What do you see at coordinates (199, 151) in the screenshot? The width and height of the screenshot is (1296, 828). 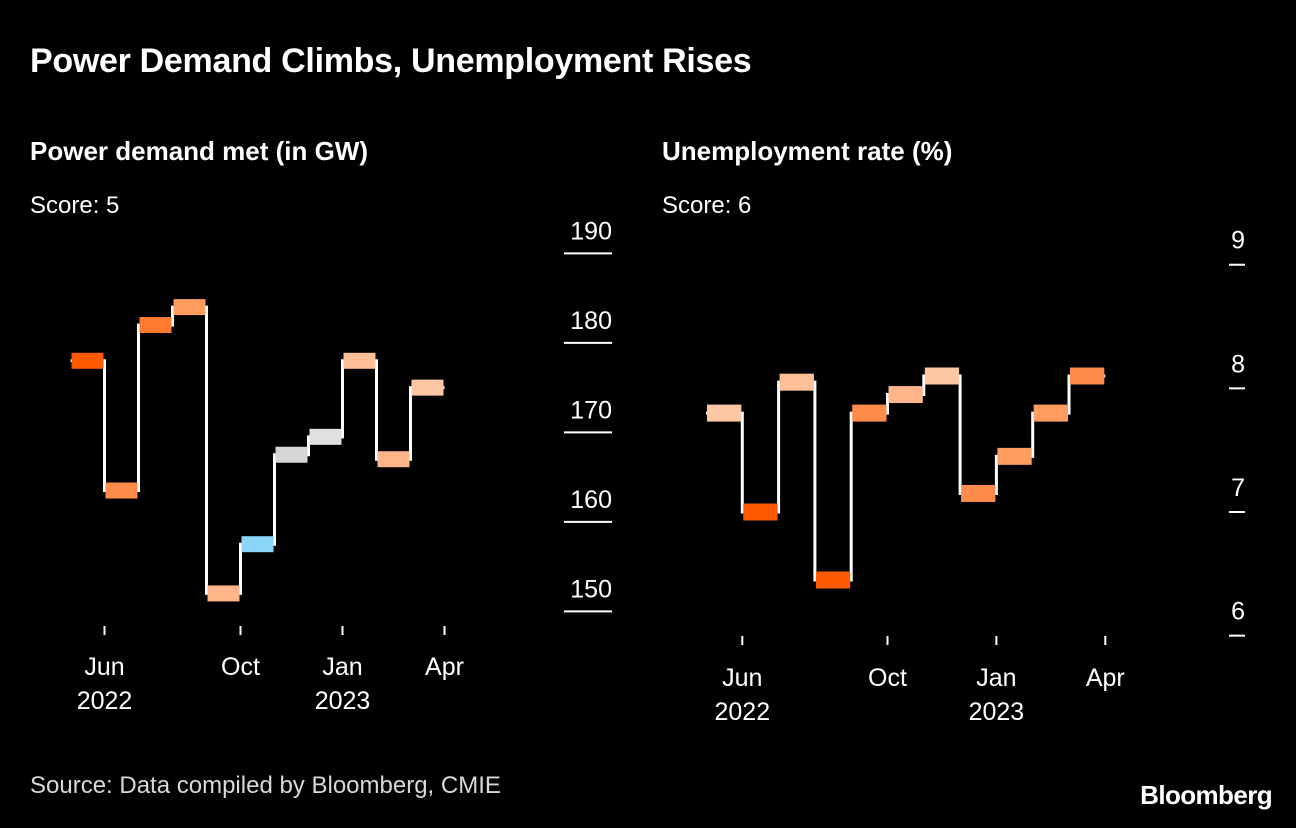 I see `left-chart-subtitle: Power demand met (in GW)` at bounding box center [199, 151].